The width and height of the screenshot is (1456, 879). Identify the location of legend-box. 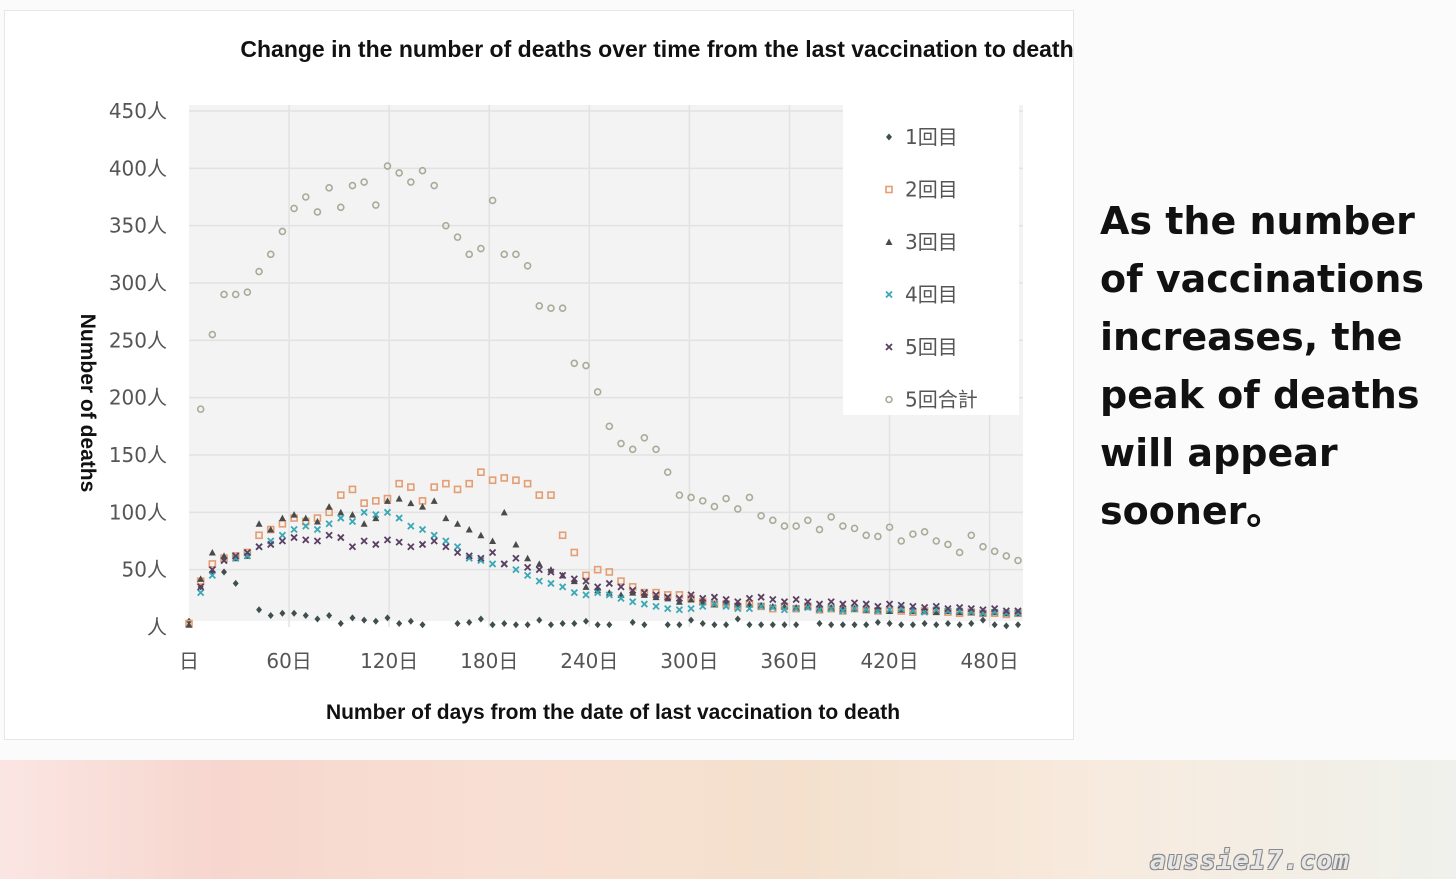
(931, 259).